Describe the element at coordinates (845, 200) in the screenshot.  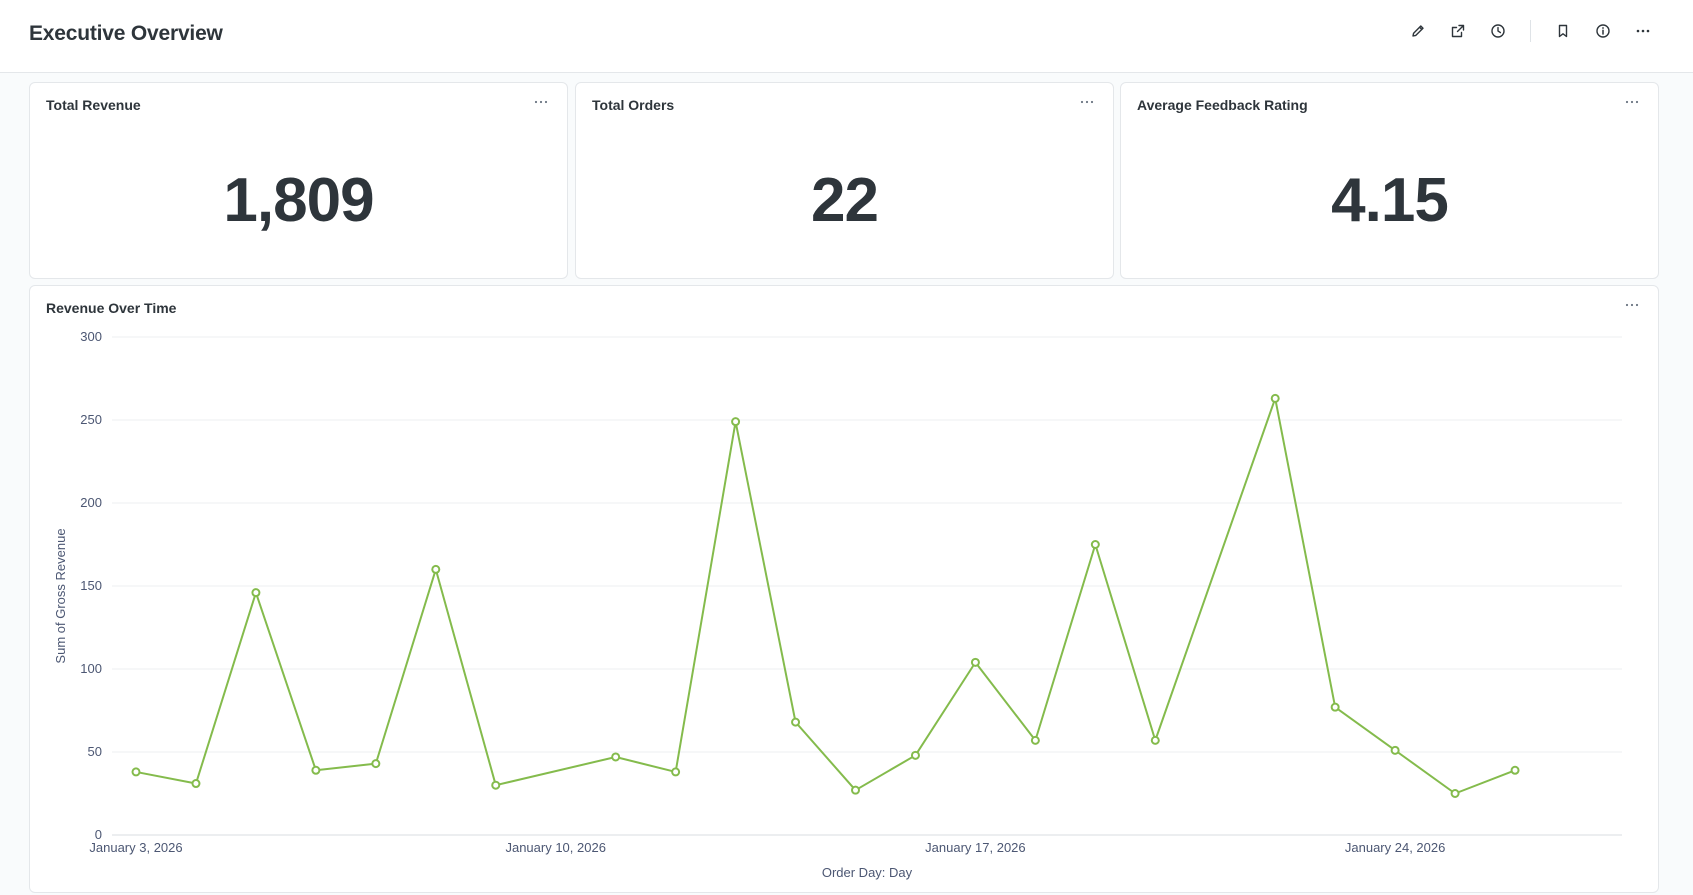
I see `scalar-value: 22` at that location.